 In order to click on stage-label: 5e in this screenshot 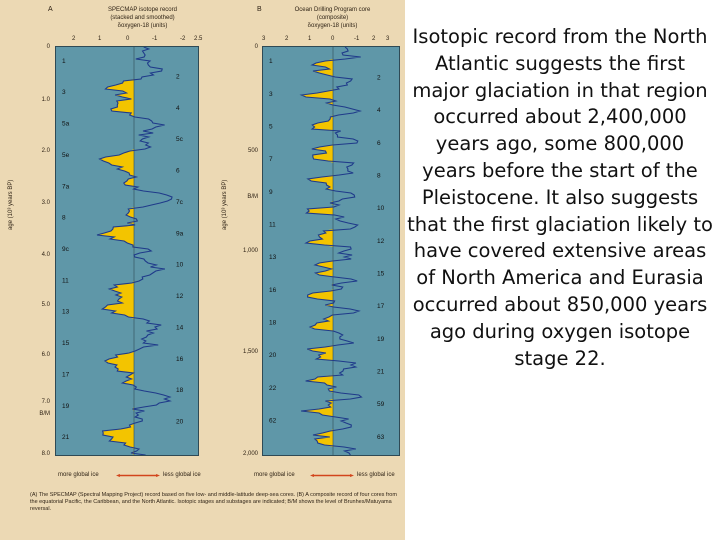, I will do `click(66, 155)`.